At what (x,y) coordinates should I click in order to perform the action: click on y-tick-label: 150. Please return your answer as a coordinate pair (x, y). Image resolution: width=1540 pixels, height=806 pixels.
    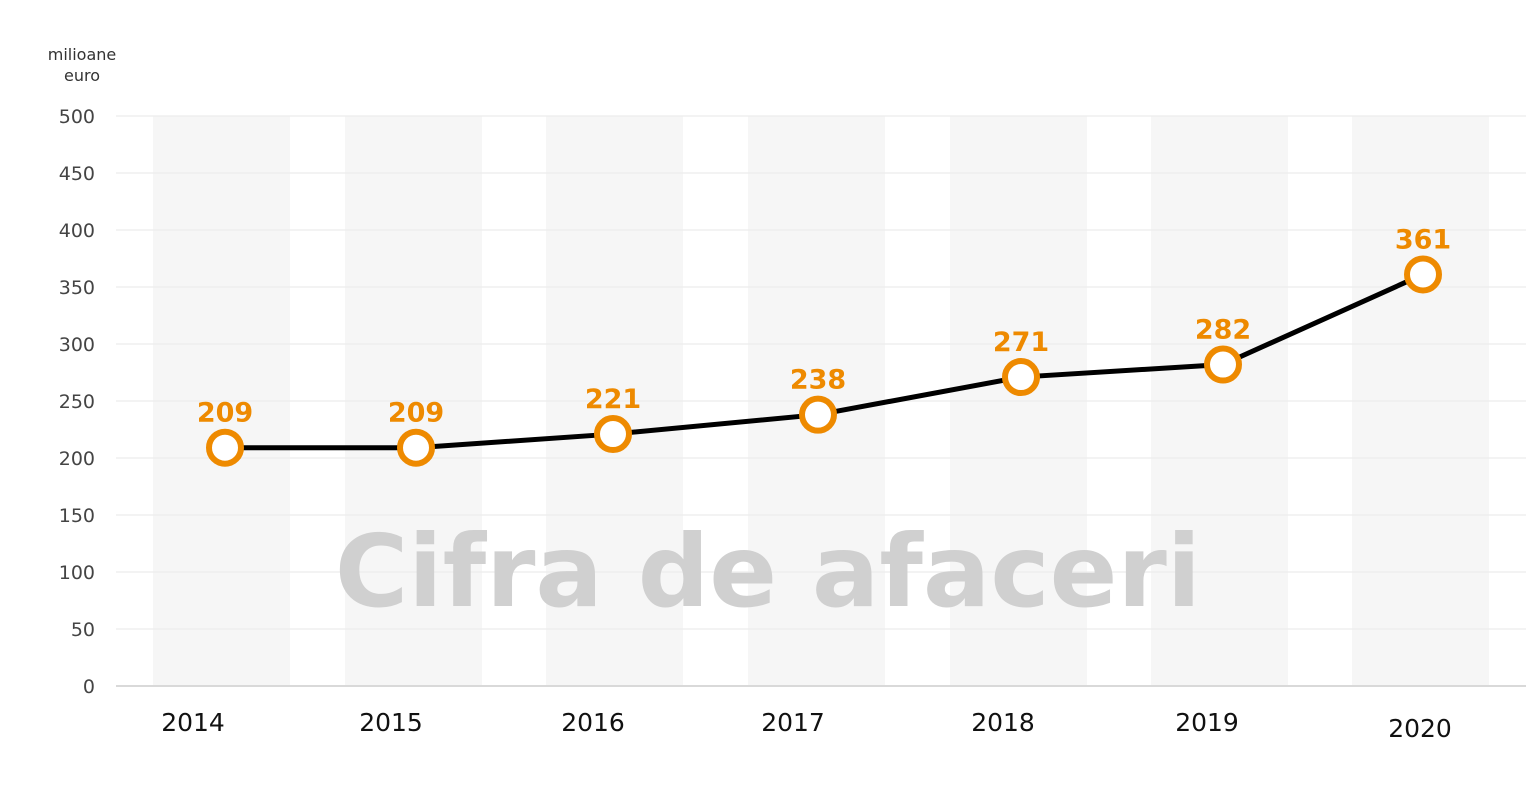
    Looking at the image, I should click on (77, 516).